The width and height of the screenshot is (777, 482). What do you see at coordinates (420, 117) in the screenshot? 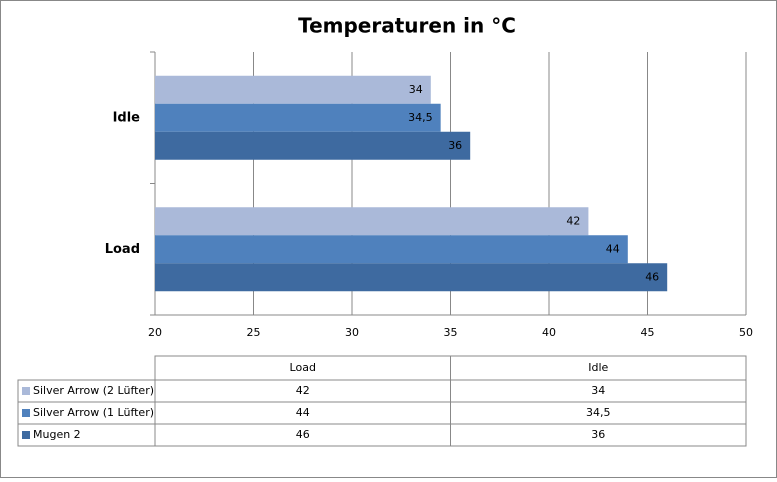
I see `data-label: 34,5` at bounding box center [420, 117].